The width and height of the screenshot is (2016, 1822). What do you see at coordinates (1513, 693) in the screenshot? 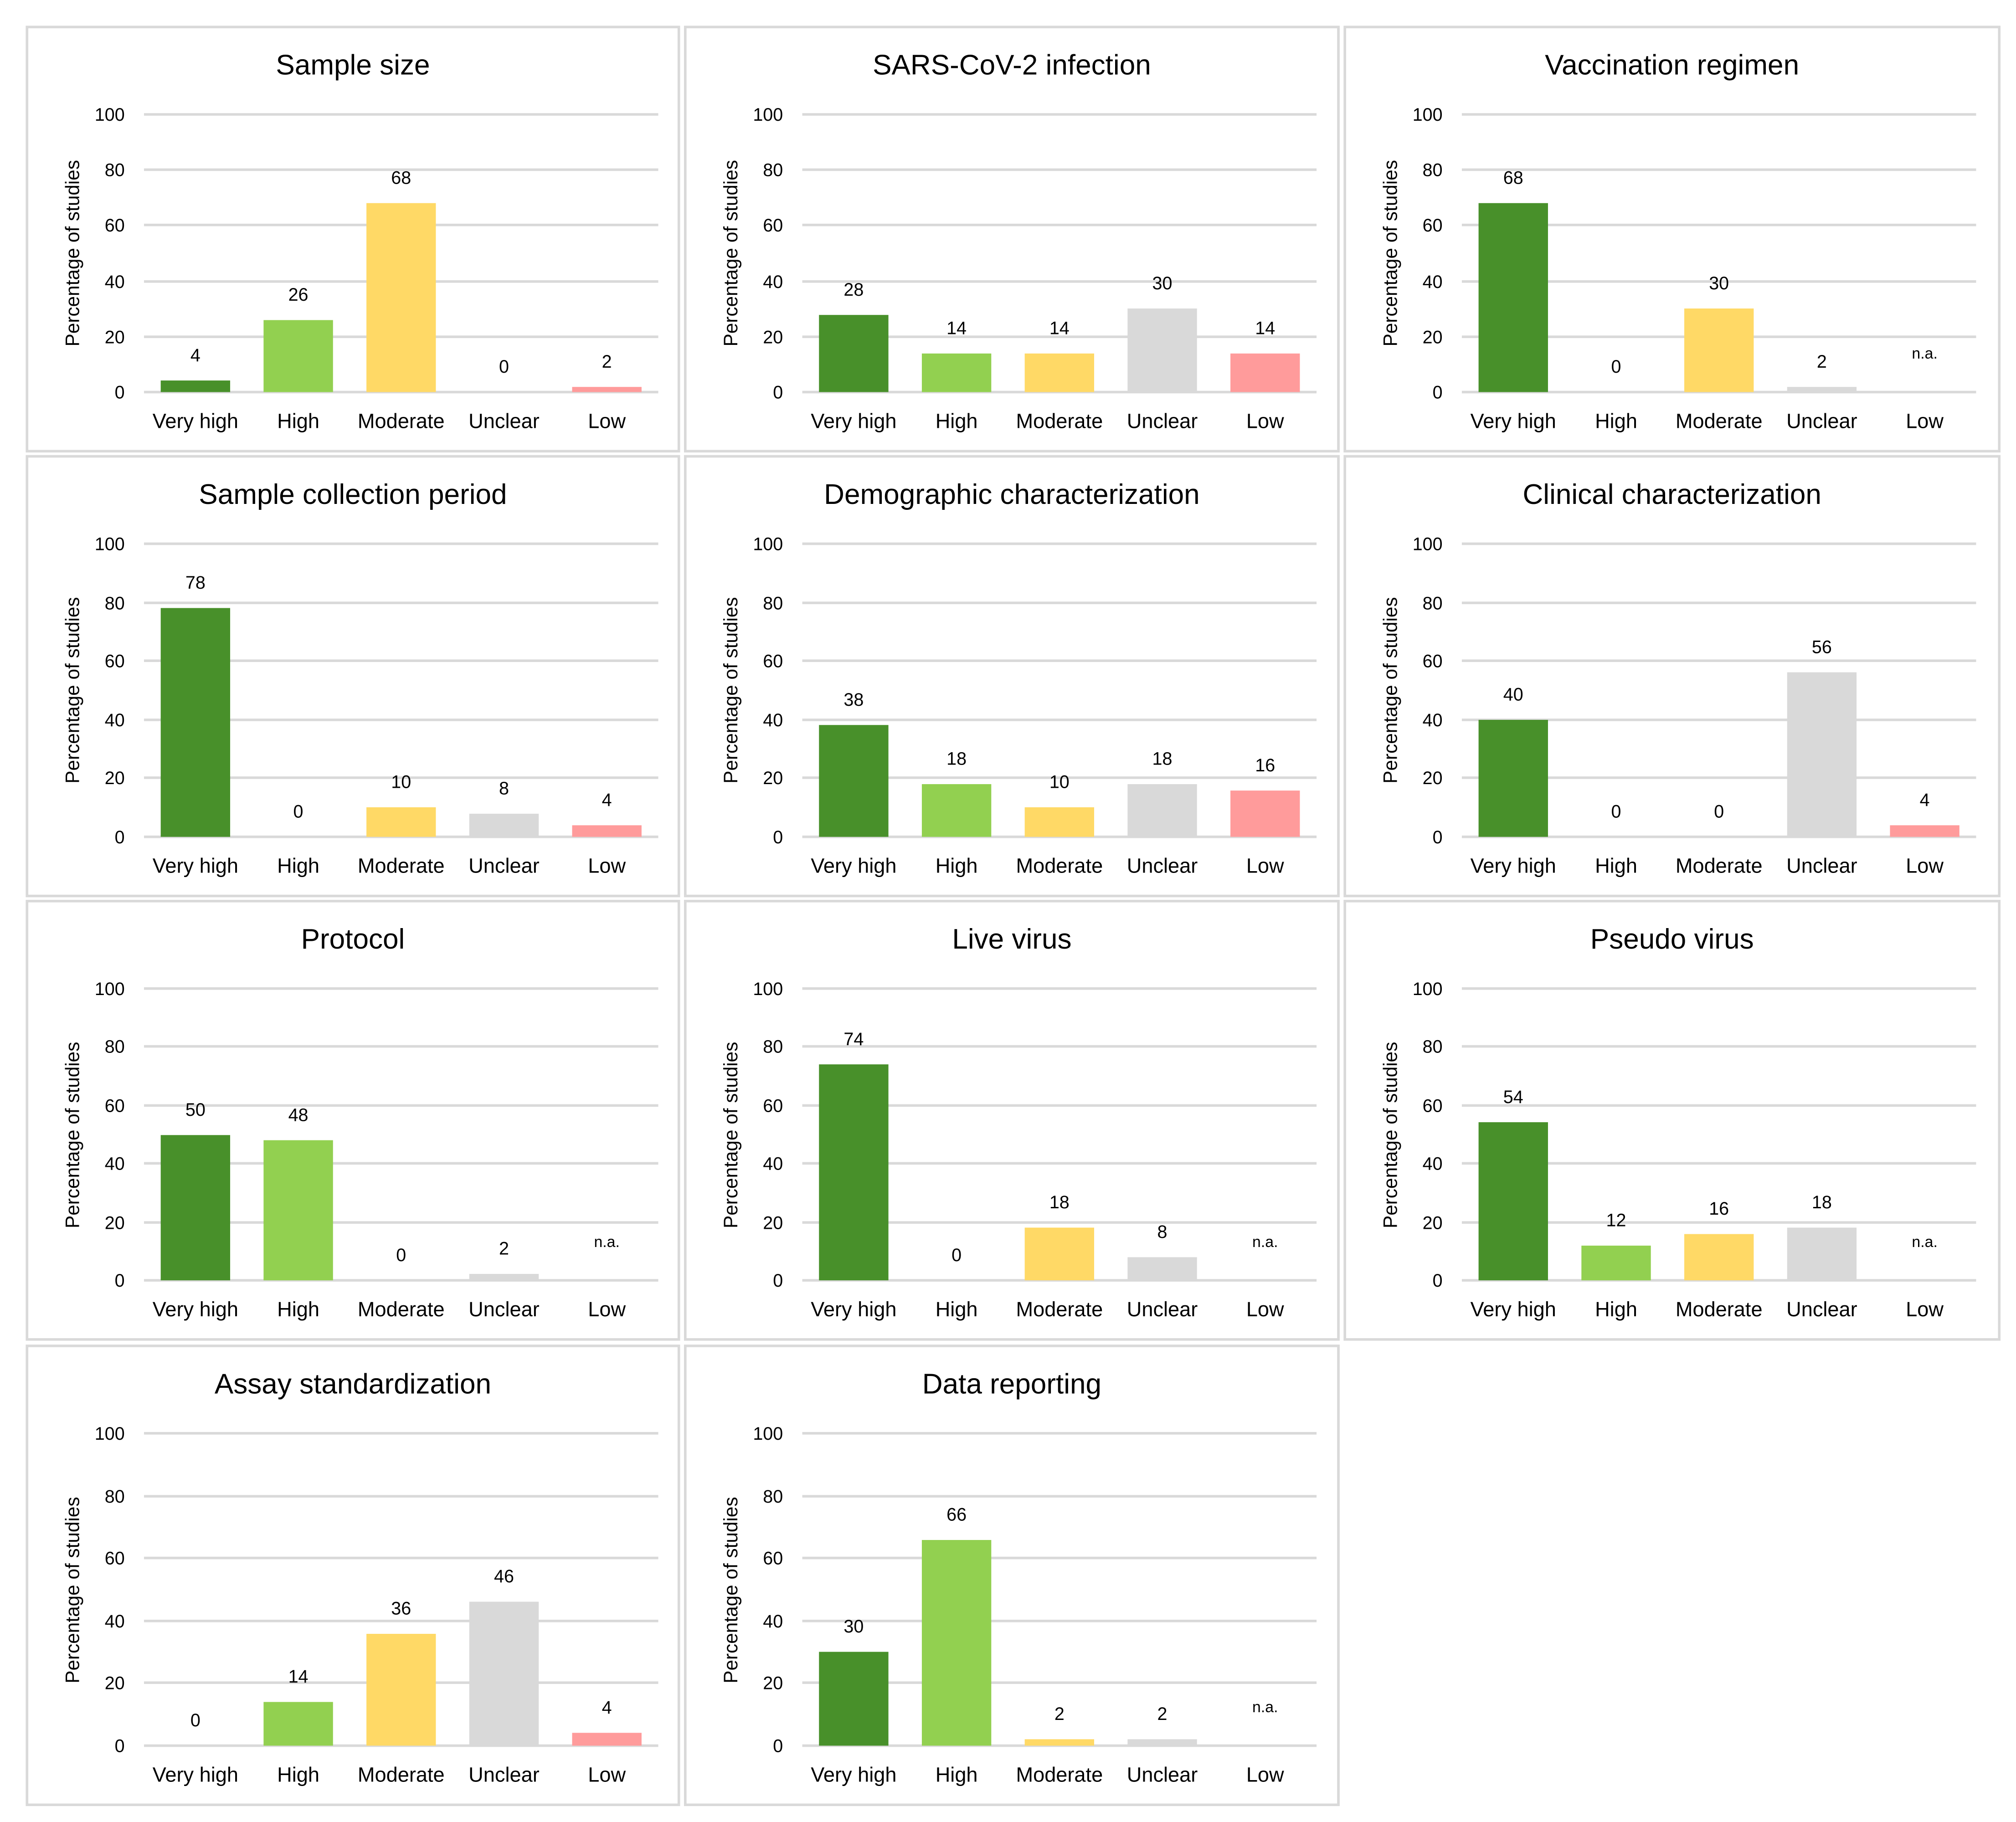
I see `value-label: 40` at bounding box center [1513, 693].